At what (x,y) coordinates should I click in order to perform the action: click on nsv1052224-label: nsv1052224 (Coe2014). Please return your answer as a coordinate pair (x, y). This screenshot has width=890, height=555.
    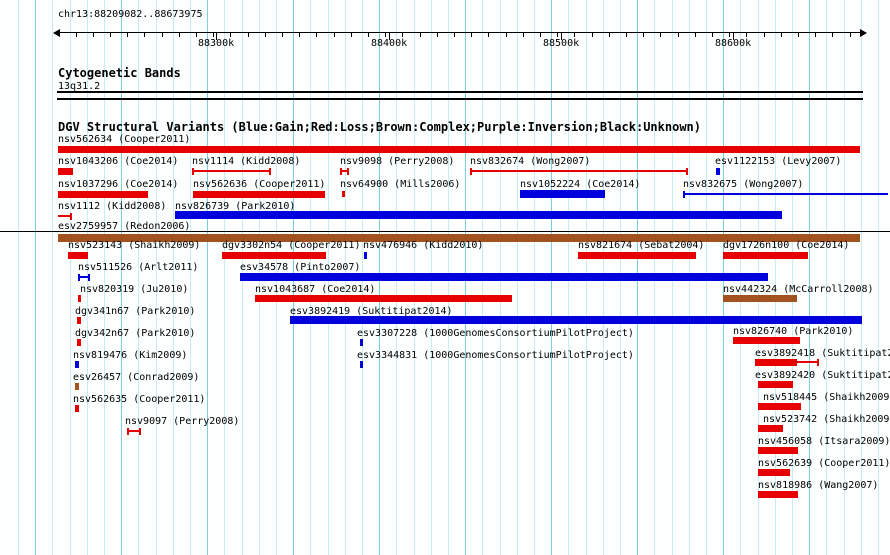
    Looking at the image, I should click on (580, 184).